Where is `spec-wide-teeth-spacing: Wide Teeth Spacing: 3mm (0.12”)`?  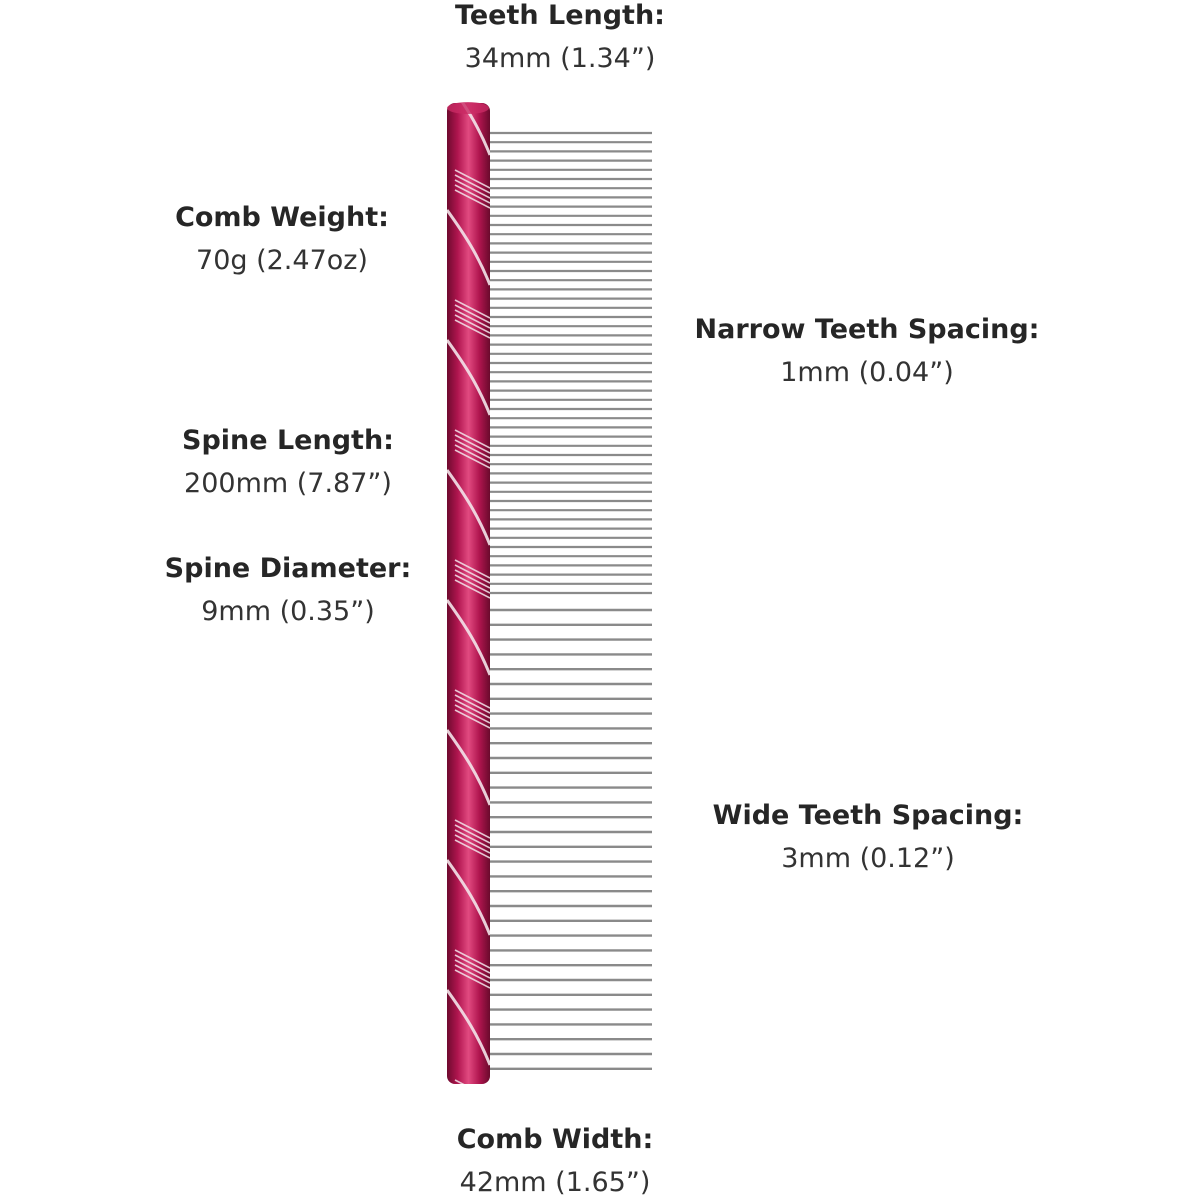 spec-wide-teeth-spacing: Wide Teeth Spacing: 3mm (0.12”) is located at coordinates (868, 837).